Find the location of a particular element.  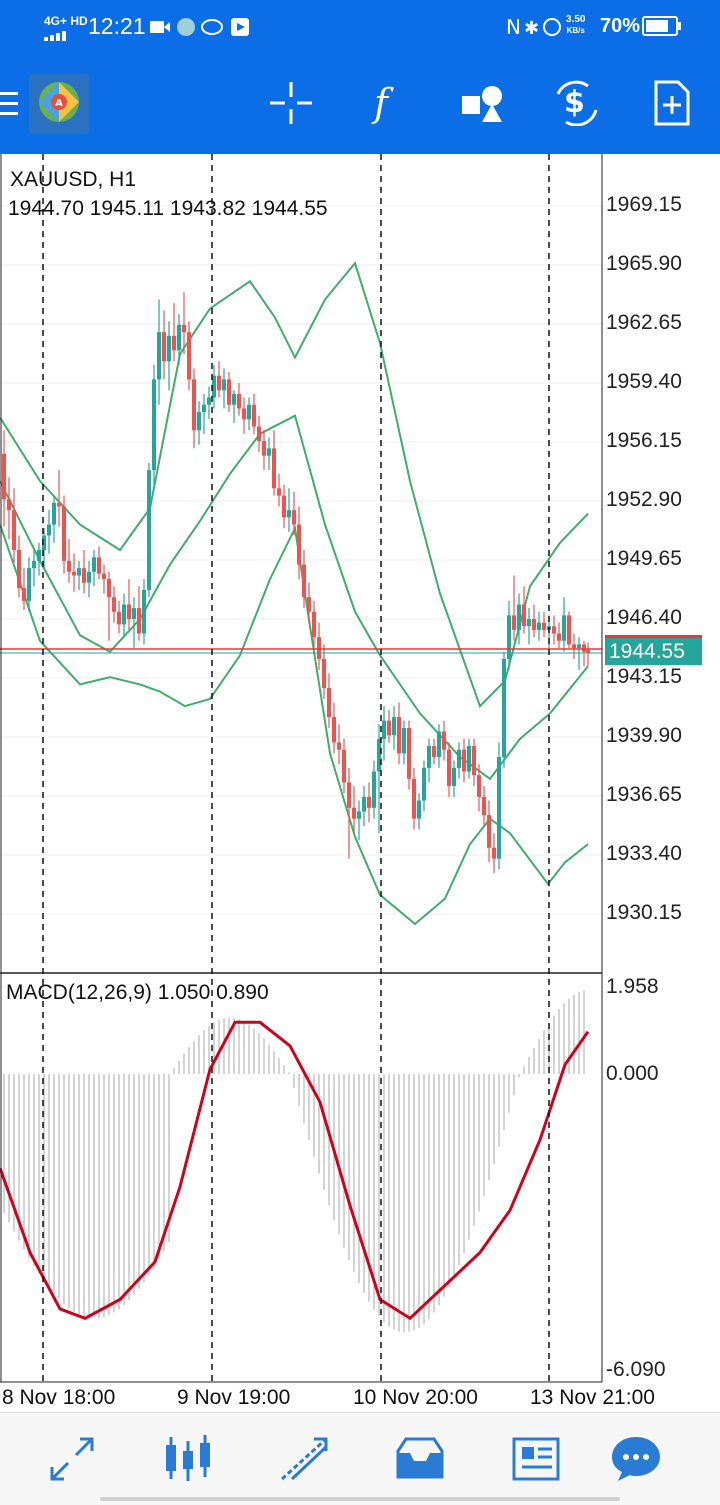

svg-text: f is located at coordinates (382, 103).